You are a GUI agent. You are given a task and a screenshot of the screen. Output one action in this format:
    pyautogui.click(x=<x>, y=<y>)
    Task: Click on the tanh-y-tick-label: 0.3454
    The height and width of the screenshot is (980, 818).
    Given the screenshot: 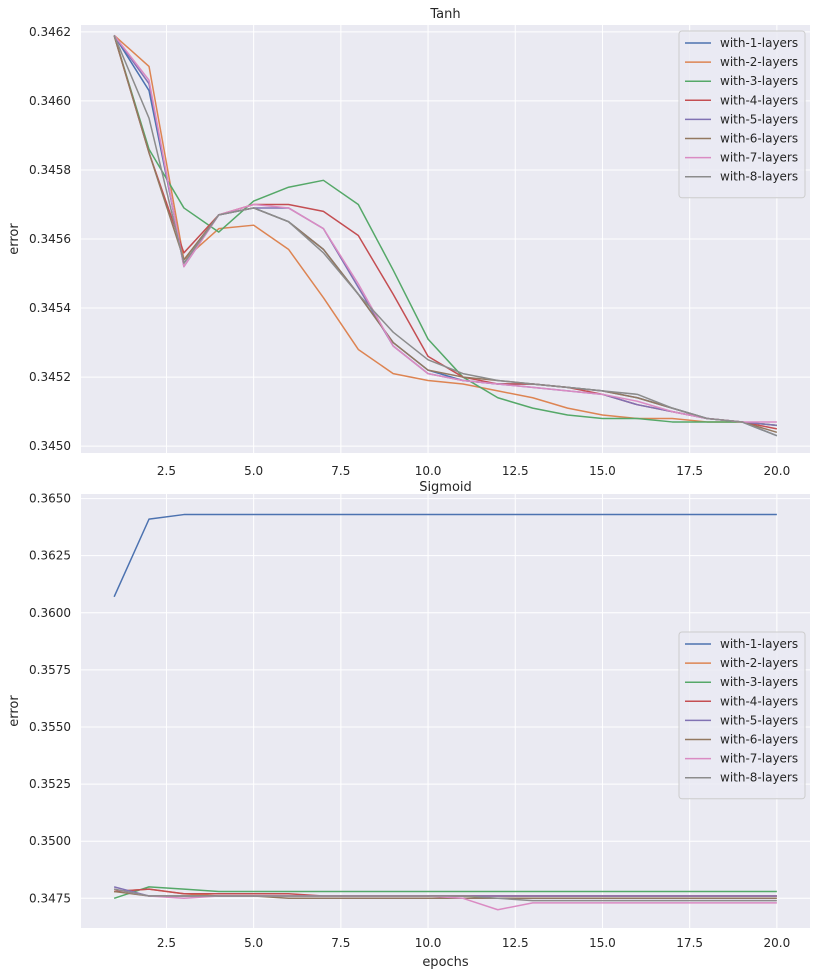 What is the action you would take?
    pyautogui.click(x=50, y=308)
    